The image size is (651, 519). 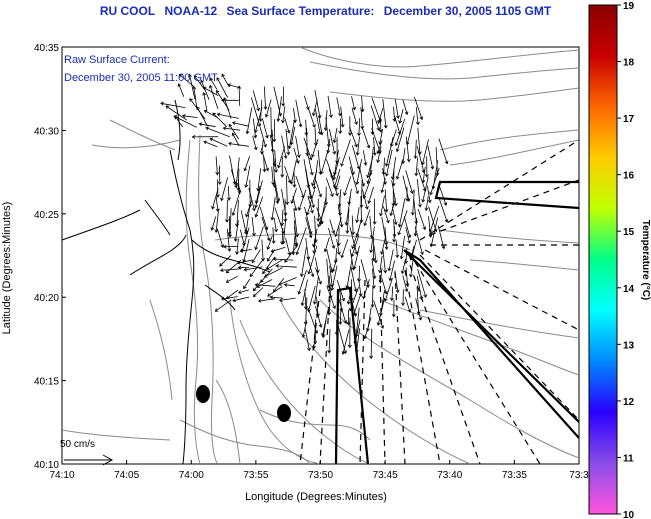 What do you see at coordinates (499, 190) in the screenshot?
I see `radial-line` at bounding box center [499, 190].